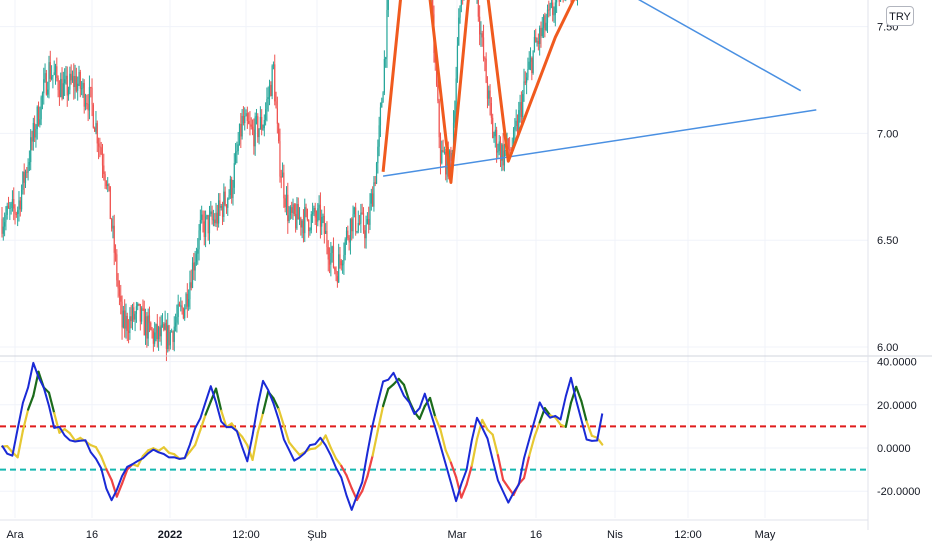 The width and height of the screenshot is (932, 555). What do you see at coordinates (15, 535) in the screenshot?
I see `time-tick-label: Ara` at bounding box center [15, 535].